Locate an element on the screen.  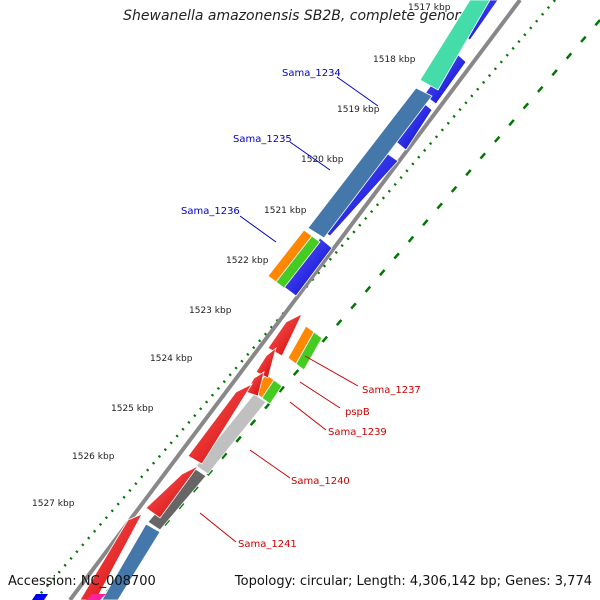
scale-label: 1518 kbp is located at coordinates (394, 60).